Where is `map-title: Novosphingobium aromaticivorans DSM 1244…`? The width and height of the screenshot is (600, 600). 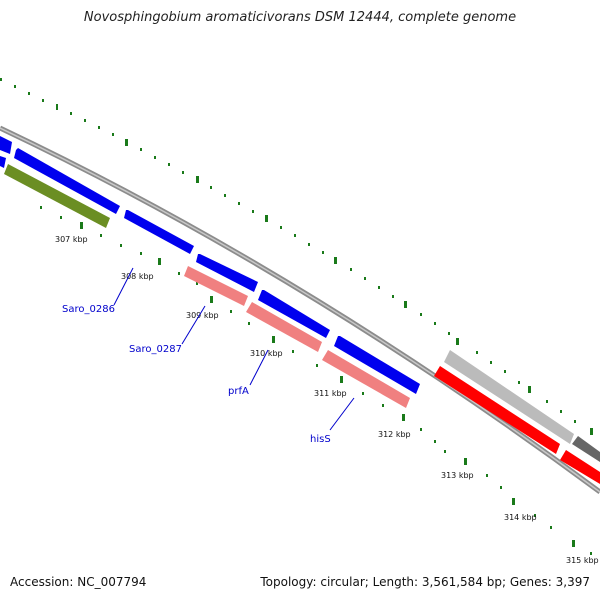 map-title: Novosphingobium aromaticivorans DSM 1244… is located at coordinates (300, 17).